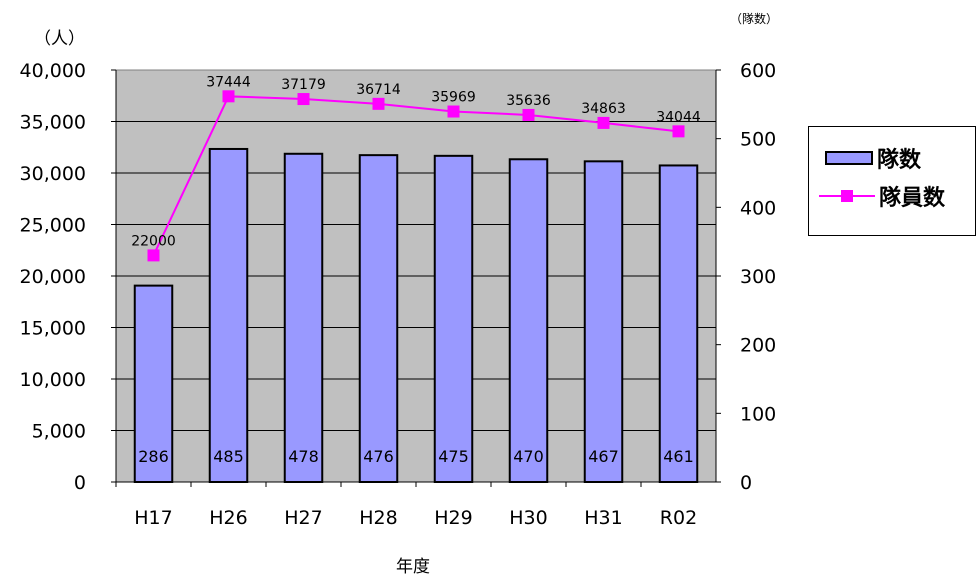 Image resolution: width=976 pixels, height=577 pixels. Describe the element at coordinates (754, 19) in the screenshot. I see `right-axis-unit: （隊数）` at that location.